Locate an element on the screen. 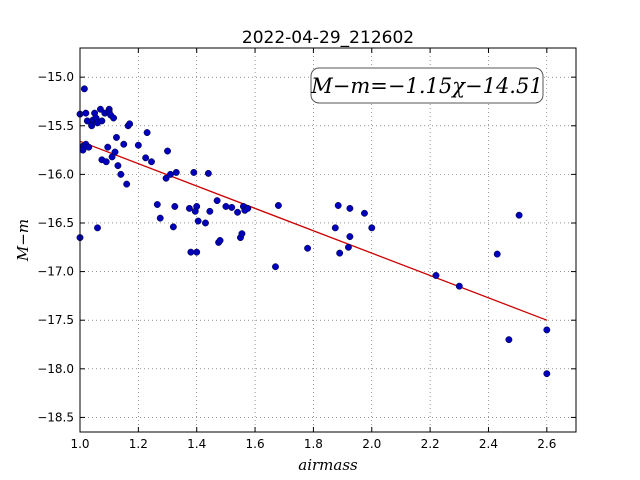 The image size is (640, 480). y-tick-label: −17.0 is located at coordinates (55, 272).